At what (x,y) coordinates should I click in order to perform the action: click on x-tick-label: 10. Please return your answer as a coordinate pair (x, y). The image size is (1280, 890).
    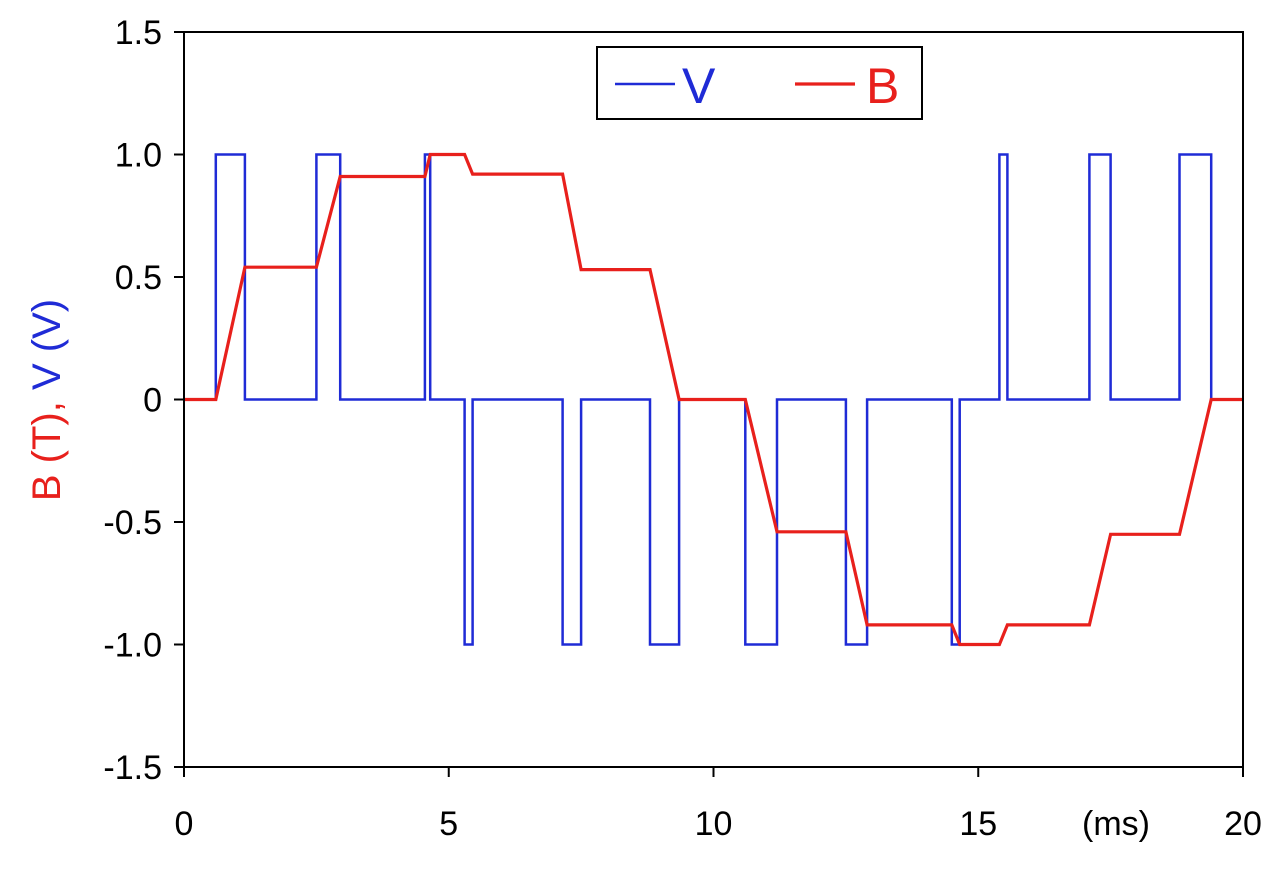
    Looking at the image, I should click on (714, 824).